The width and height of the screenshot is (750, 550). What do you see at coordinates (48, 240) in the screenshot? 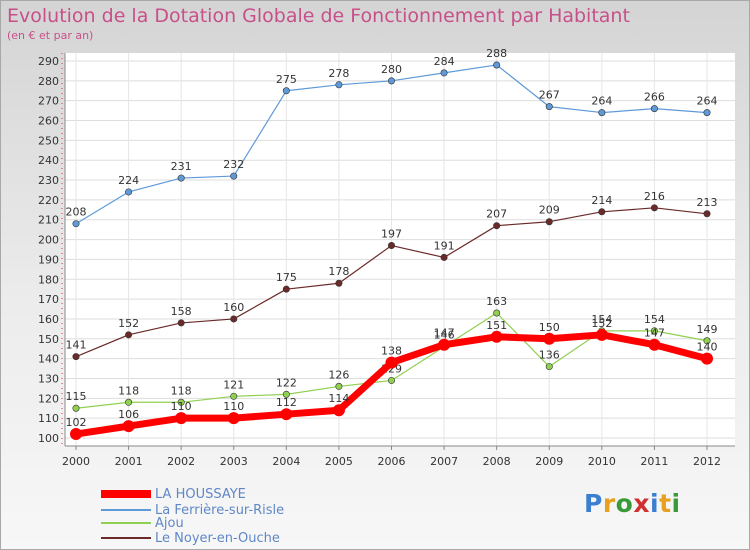
I see `y-tick-label: 200` at bounding box center [48, 240].